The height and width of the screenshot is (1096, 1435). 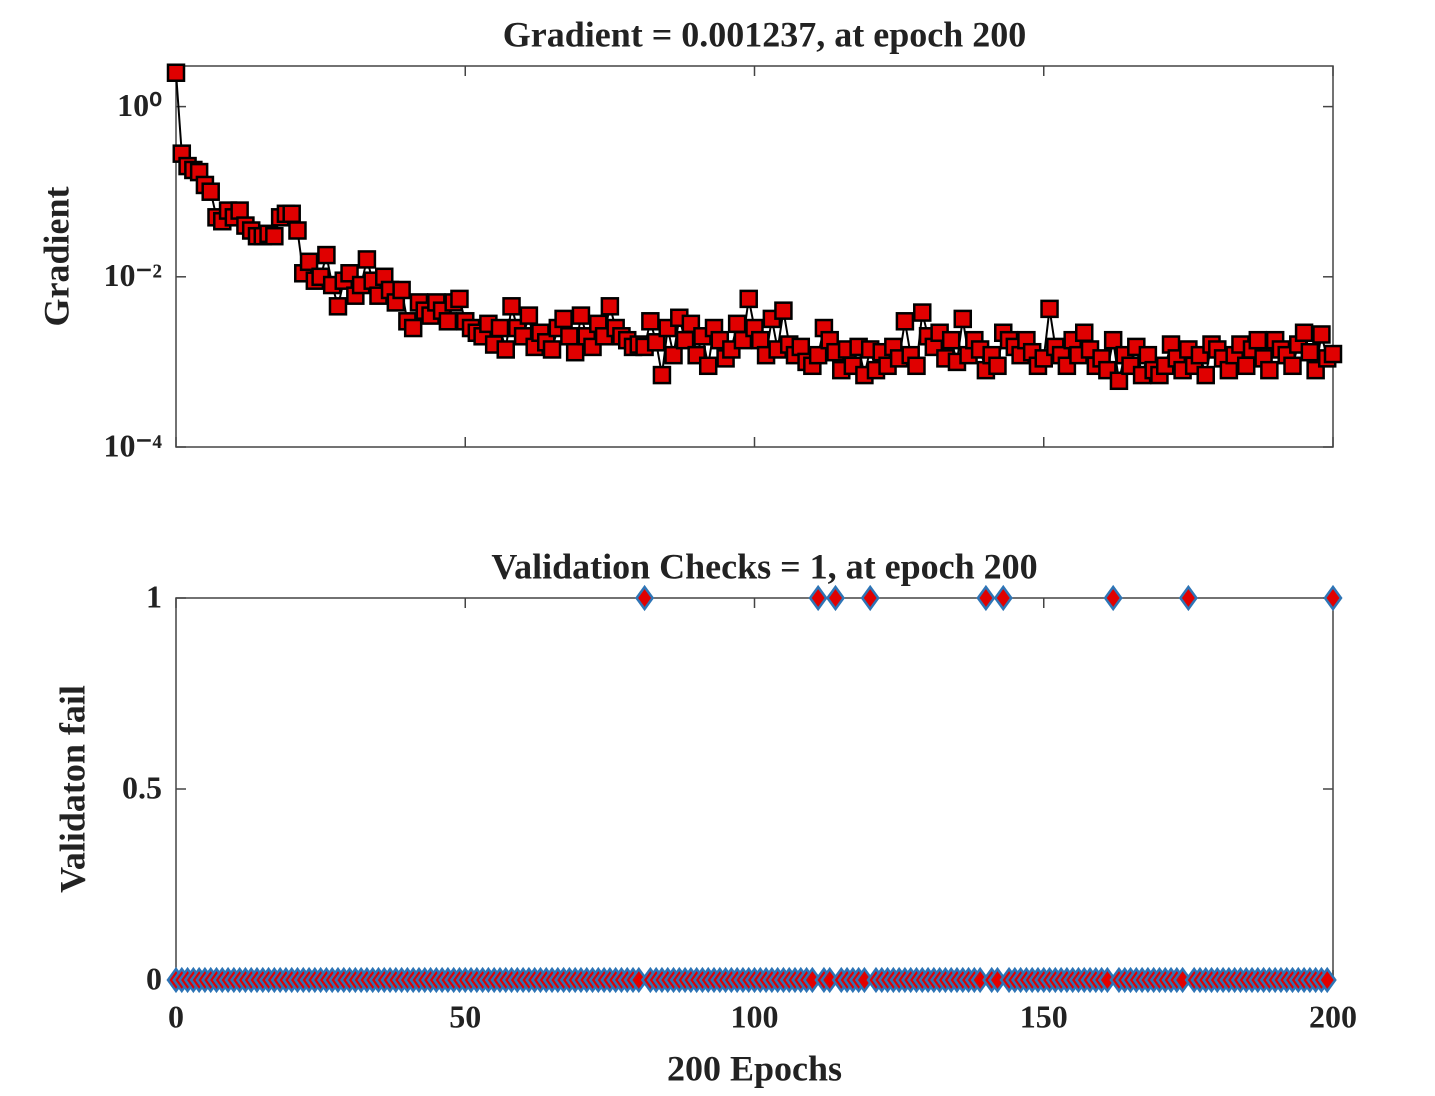 I want to click on x-tick-label: 150, so click(x=1044, y=1016).